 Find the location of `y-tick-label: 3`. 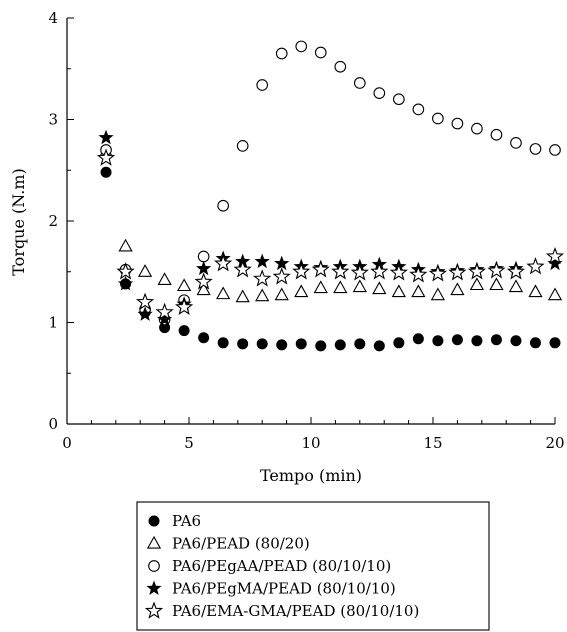

y-tick-label: 3 is located at coordinates (53, 120).